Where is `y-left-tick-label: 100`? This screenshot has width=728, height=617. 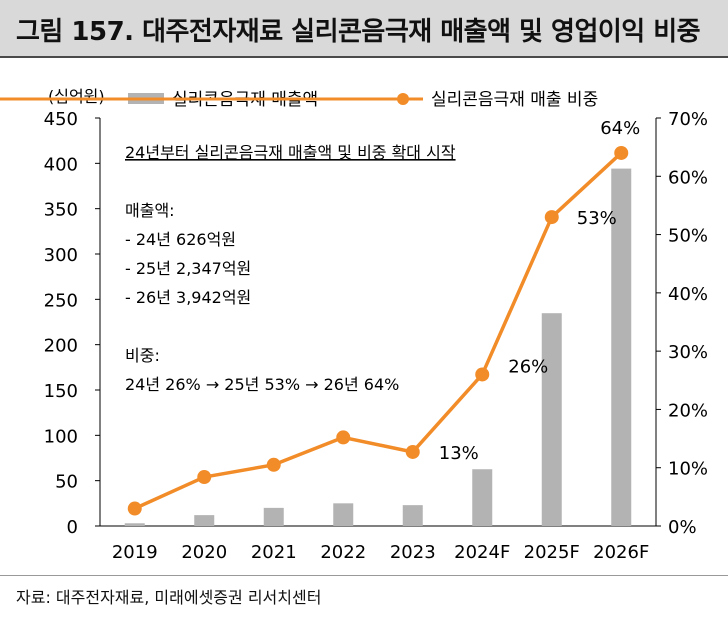 y-left-tick-label: 100 is located at coordinates (61, 436).